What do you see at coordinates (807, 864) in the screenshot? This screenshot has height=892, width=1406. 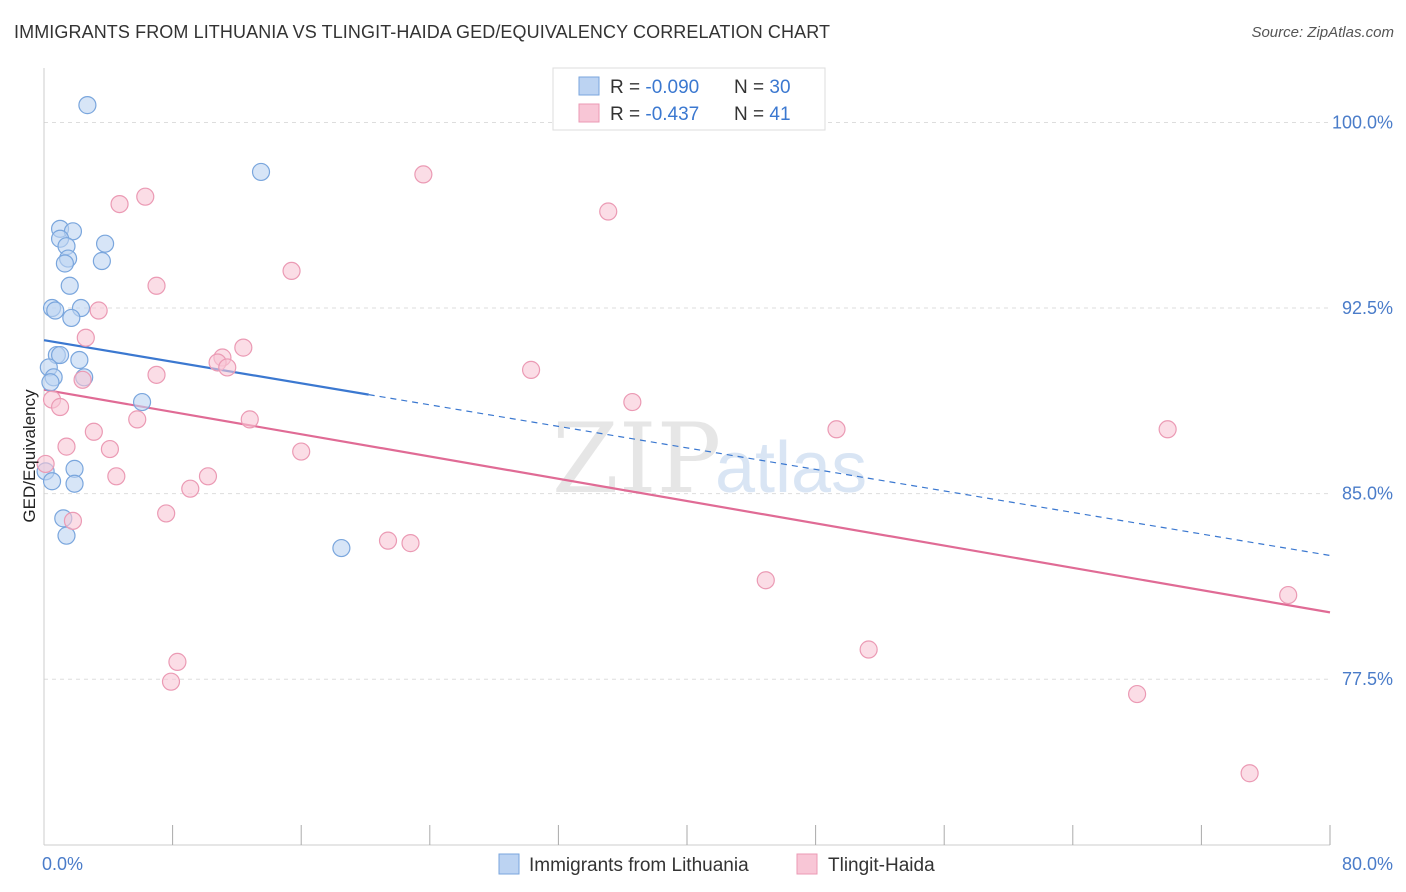 I see `legend-swatch-tlingit` at bounding box center [807, 864].